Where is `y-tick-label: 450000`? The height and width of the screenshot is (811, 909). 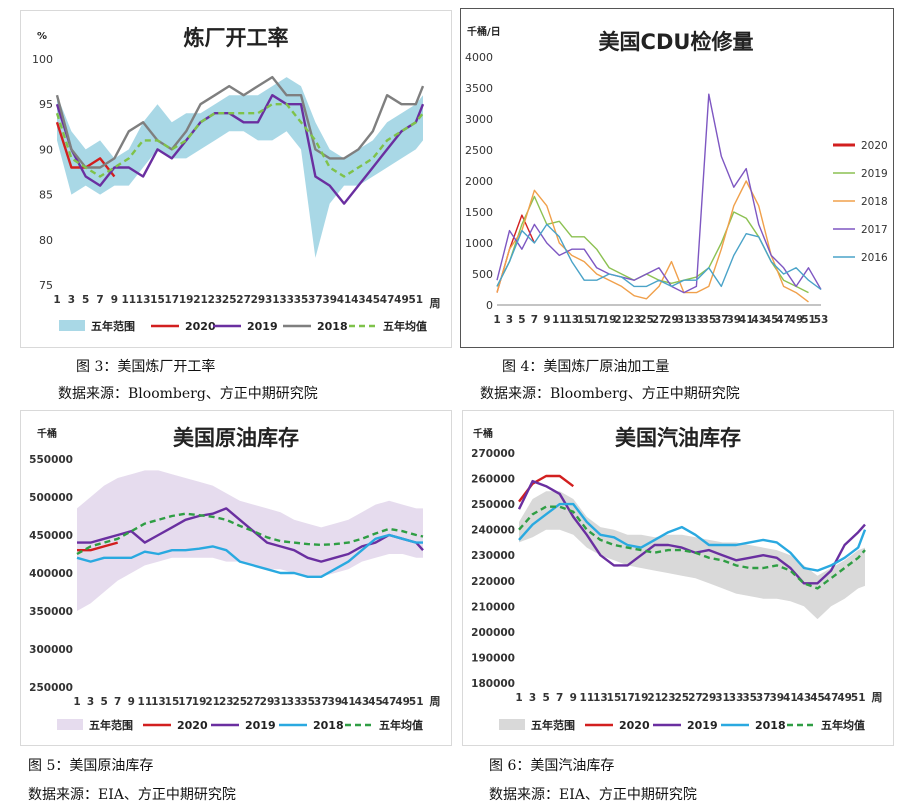 y-tick-label: 450000 is located at coordinates (51, 536).